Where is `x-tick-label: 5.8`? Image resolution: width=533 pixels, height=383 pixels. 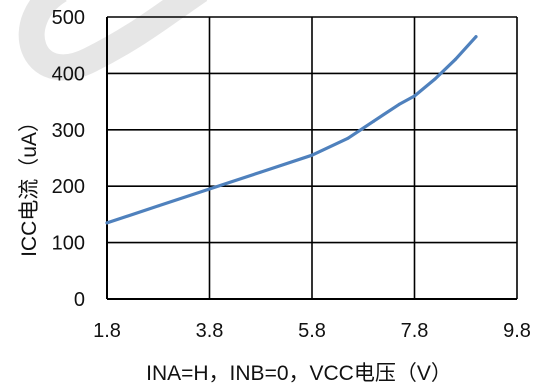
x-tick-label: 5.8 is located at coordinates (312, 331).